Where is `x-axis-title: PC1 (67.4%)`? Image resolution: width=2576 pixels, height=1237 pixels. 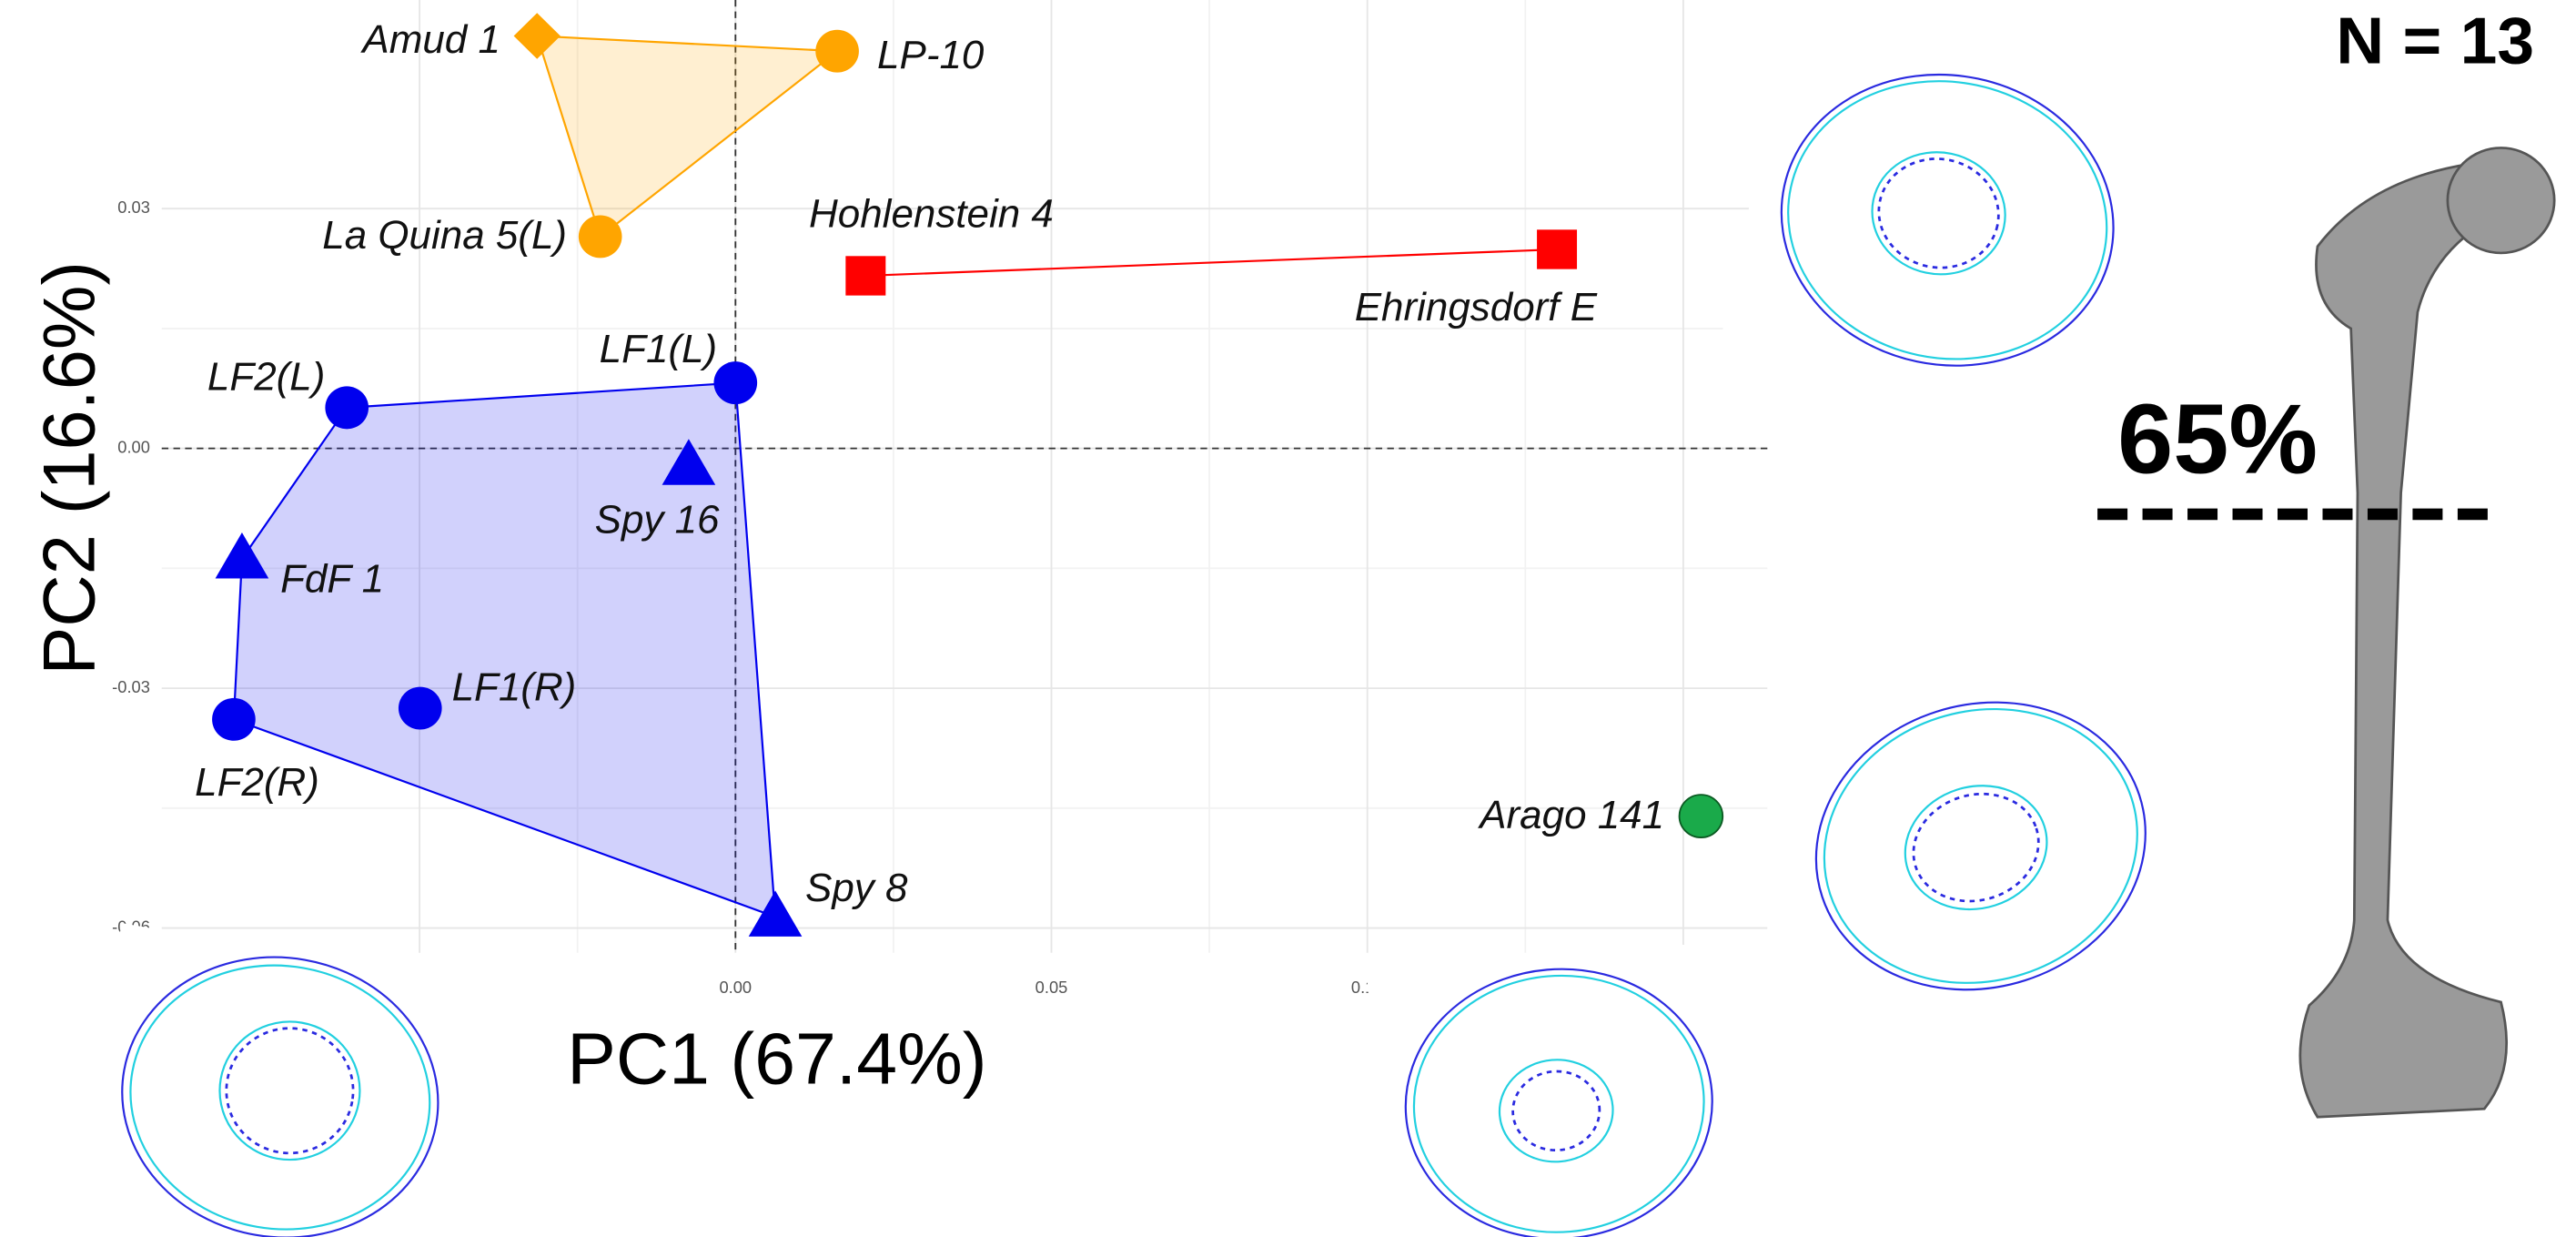 x-axis-title: PC1 (67.4%) is located at coordinates (777, 1059).